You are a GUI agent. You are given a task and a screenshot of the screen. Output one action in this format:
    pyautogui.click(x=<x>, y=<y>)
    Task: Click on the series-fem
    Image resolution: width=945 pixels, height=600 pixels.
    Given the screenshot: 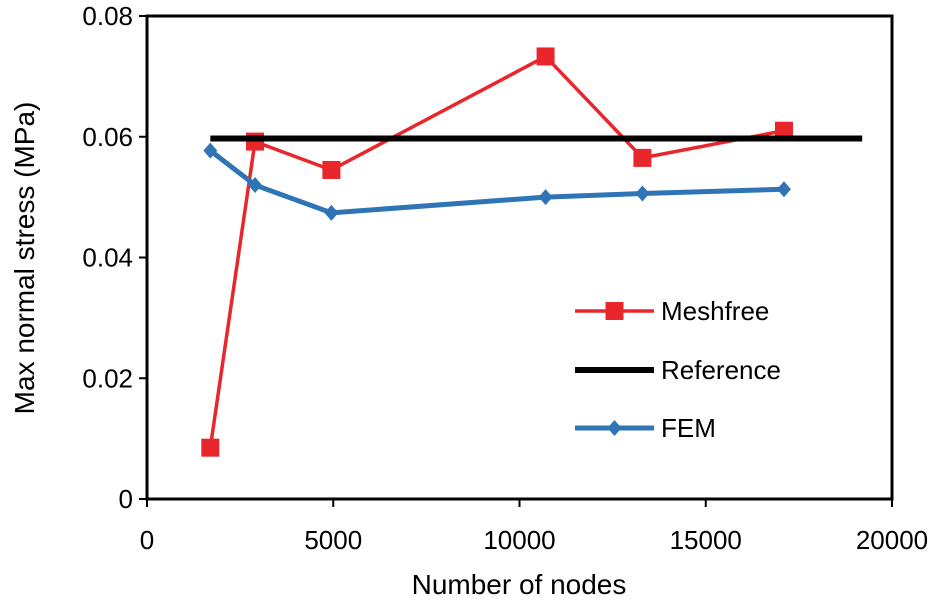 What is the action you would take?
    pyautogui.click(x=497, y=181)
    